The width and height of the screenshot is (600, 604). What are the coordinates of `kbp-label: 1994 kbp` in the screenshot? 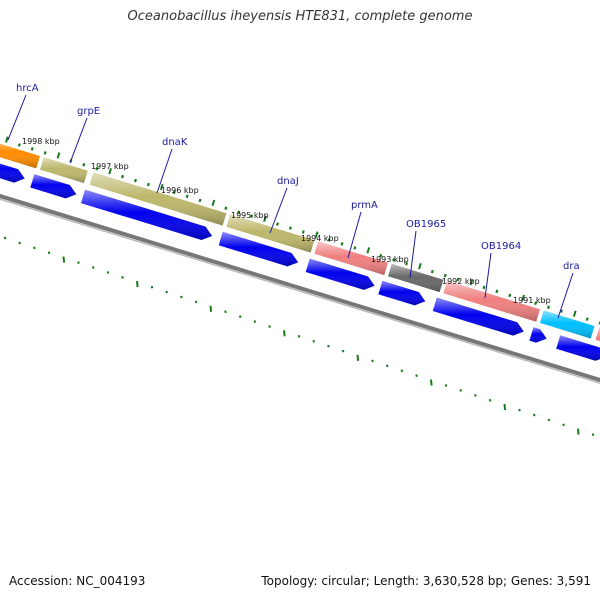 It's located at (320, 238).